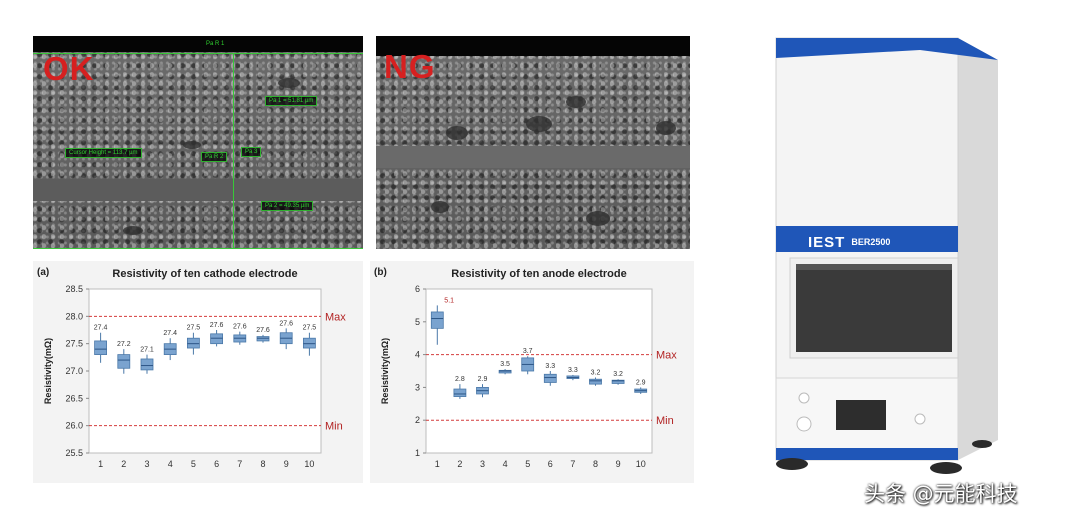 The image size is (1080, 518). What do you see at coordinates (437, 464) in the screenshot?
I see `x-tick-label: 1` at bounding box center [437, 464].